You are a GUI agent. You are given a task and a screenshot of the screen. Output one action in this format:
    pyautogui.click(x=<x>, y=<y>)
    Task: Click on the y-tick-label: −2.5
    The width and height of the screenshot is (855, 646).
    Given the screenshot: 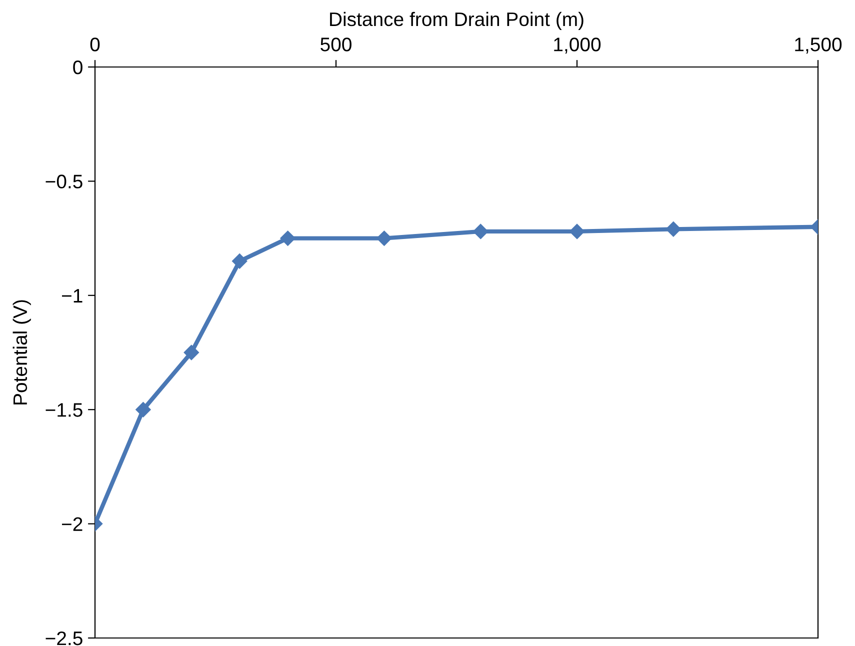 What is the action you would take?
    pyautogui.click(x=64, y=638)
    